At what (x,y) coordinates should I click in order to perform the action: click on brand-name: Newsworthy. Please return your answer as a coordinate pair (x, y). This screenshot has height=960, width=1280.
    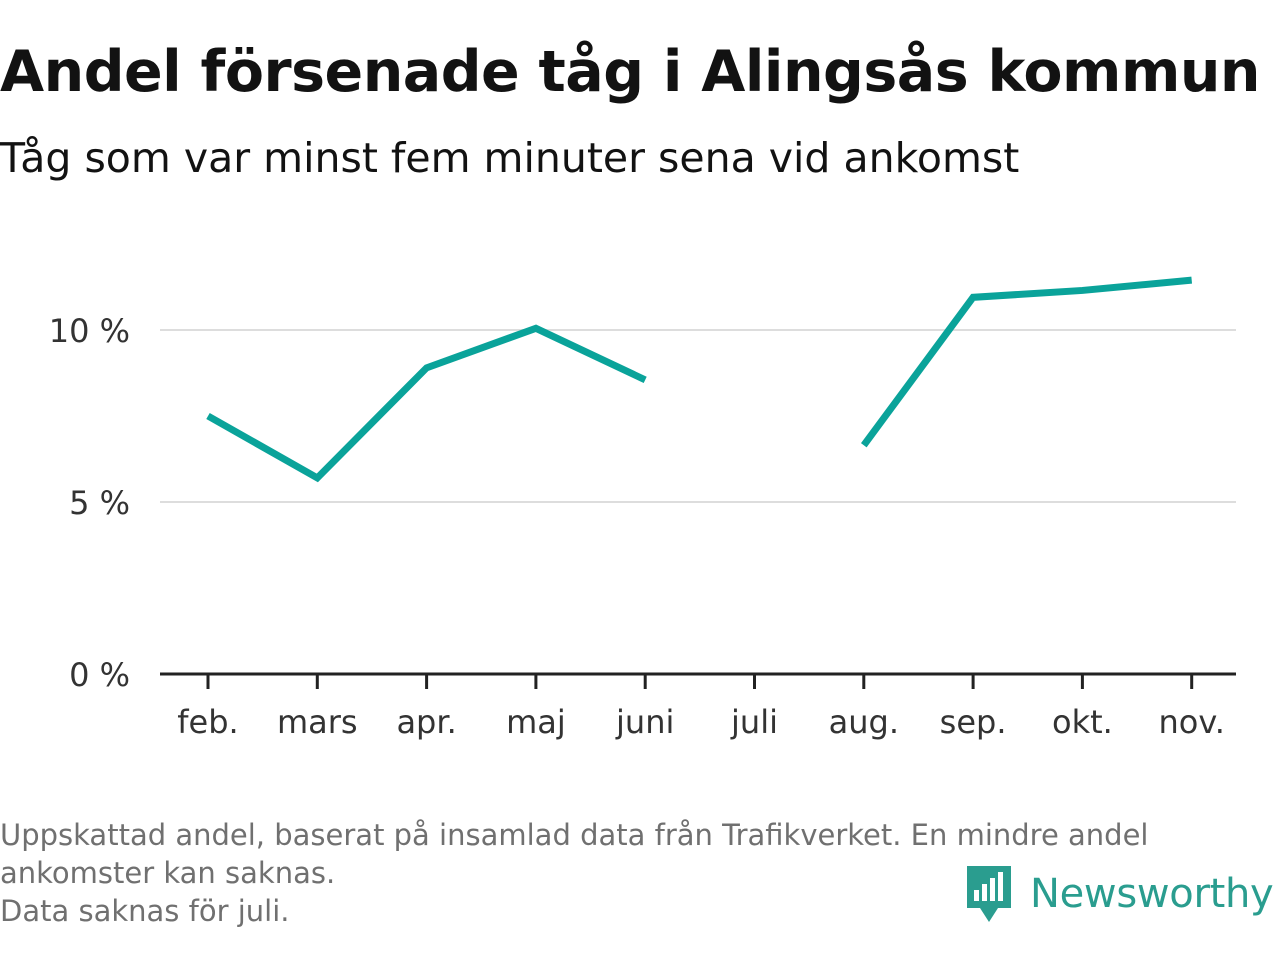
    Looking at the image, I should click on (1152, 894).